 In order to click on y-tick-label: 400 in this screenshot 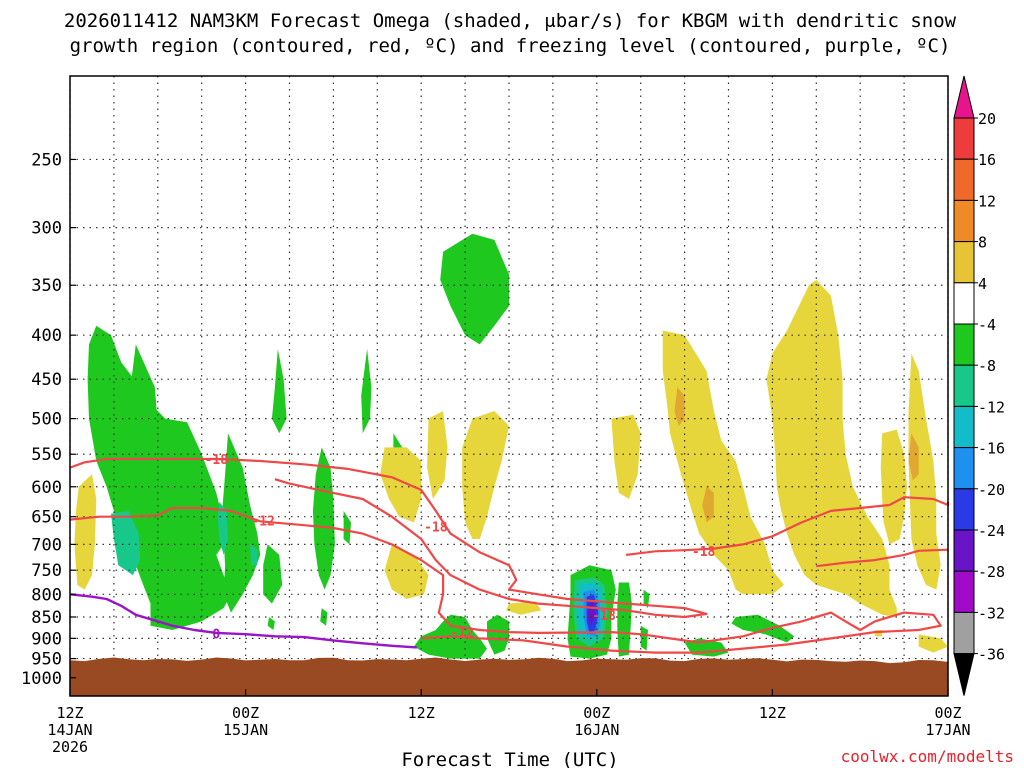, I will do `click(46, 336)`.